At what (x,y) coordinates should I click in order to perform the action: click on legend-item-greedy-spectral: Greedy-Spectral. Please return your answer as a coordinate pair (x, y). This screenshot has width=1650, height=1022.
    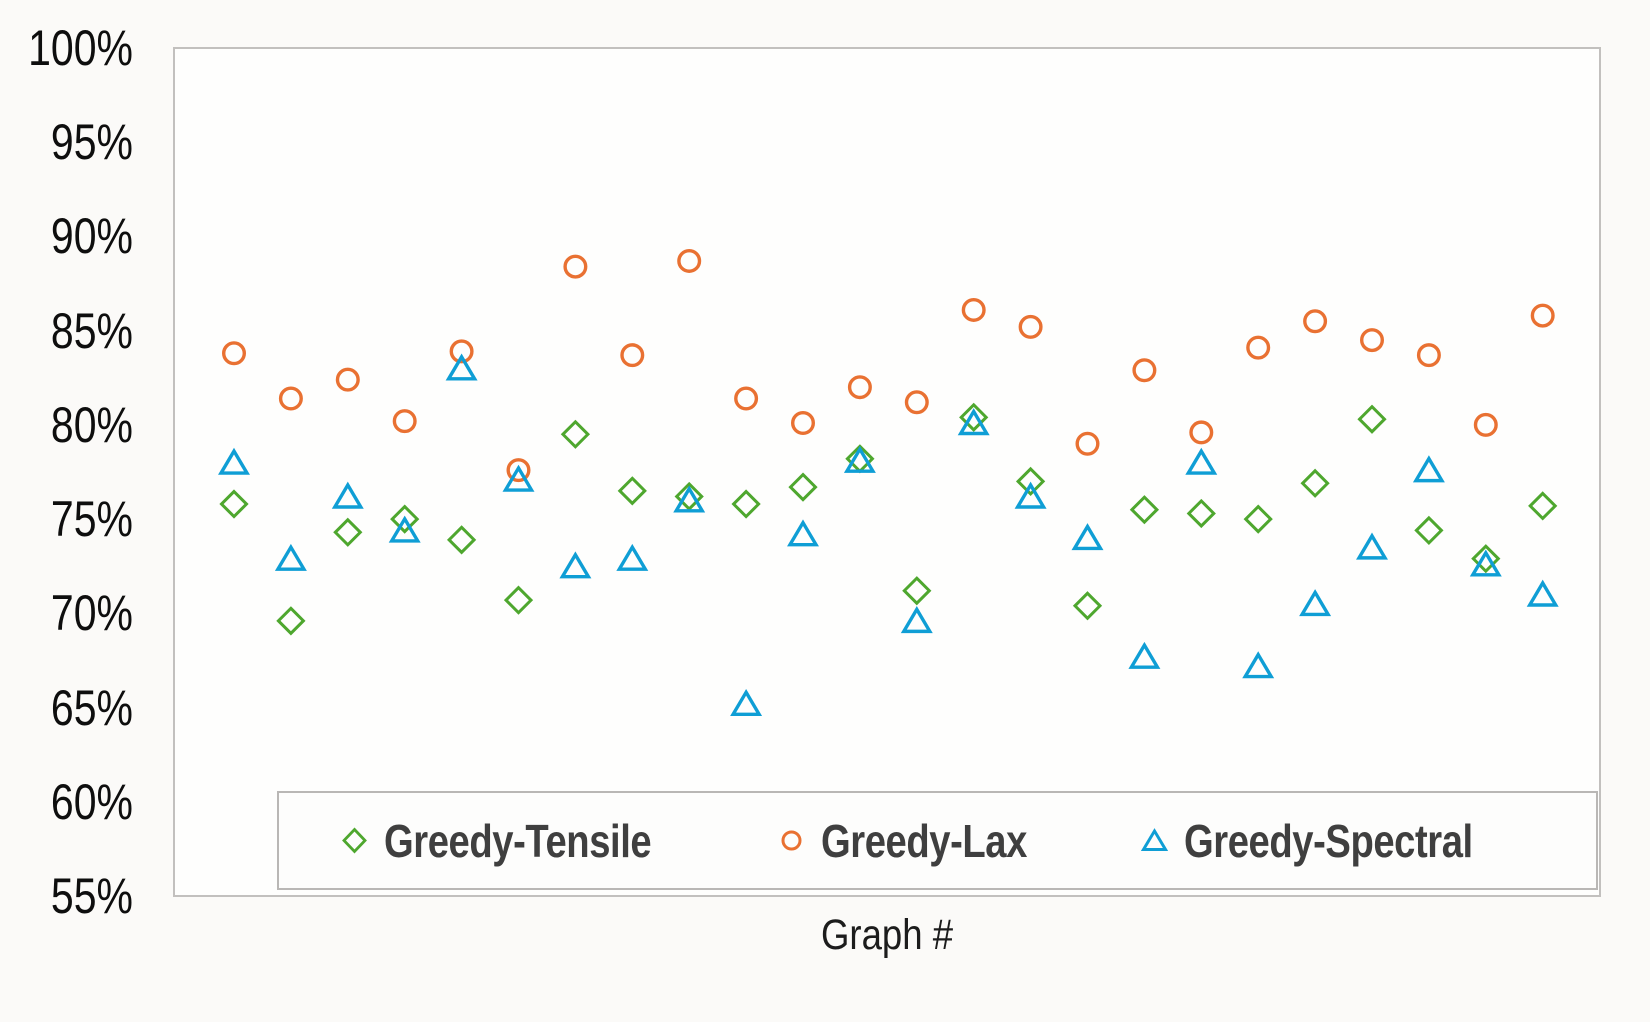
    Looking at the image, I should click on (1336, 841).